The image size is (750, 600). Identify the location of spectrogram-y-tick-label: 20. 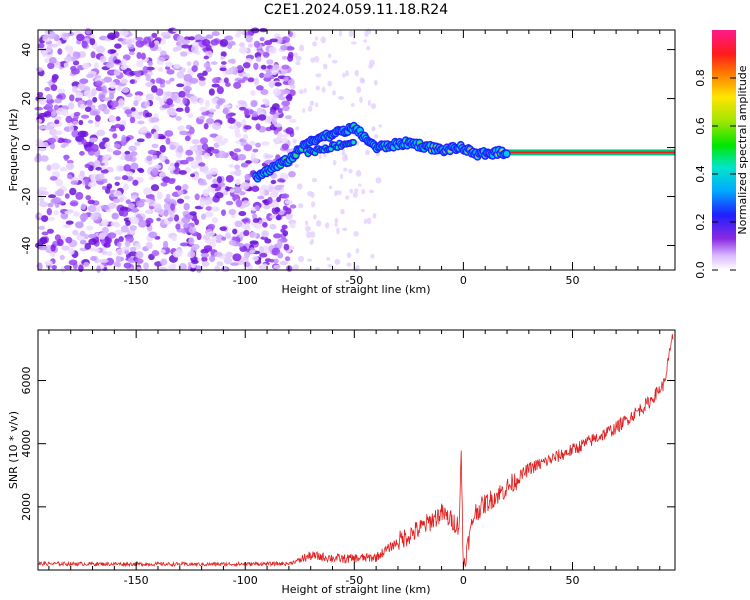
(26, 99).